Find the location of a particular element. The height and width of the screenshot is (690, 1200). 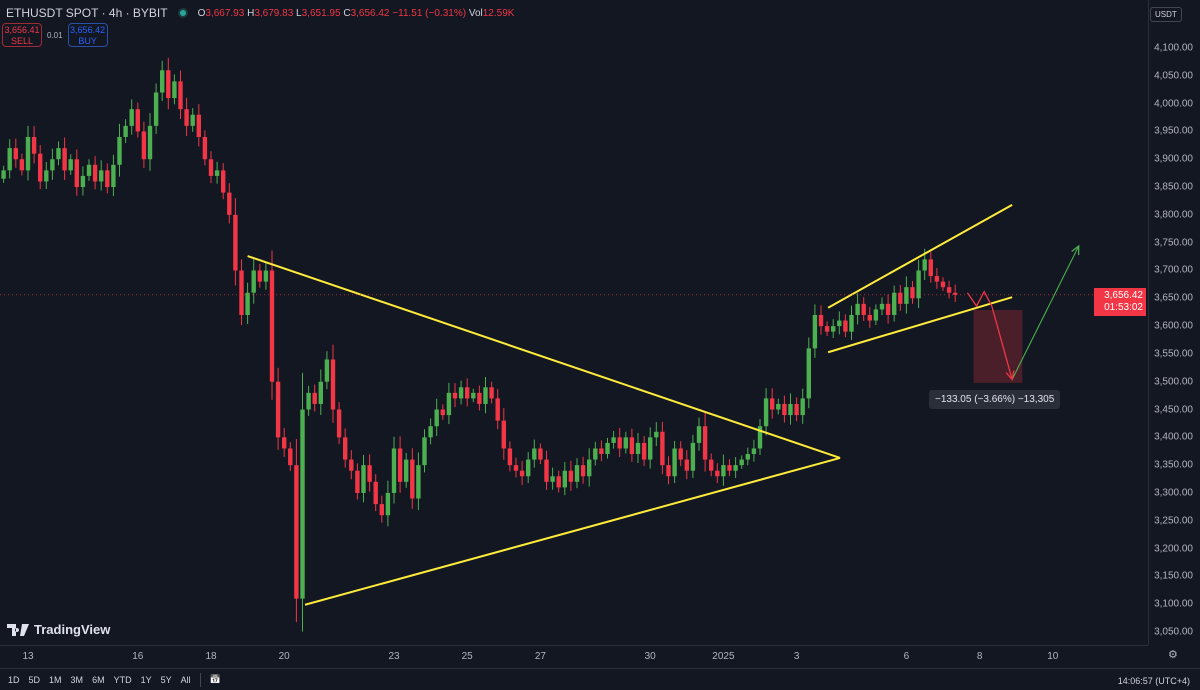

triangle-upper-line is located at coordinates (544, 357).